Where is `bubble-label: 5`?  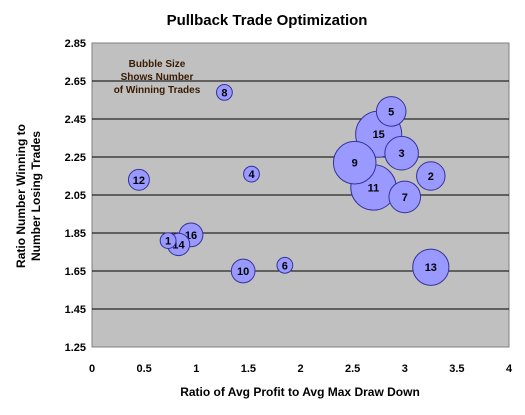 bubble-label: 5 is located at coordinates (391, 112).